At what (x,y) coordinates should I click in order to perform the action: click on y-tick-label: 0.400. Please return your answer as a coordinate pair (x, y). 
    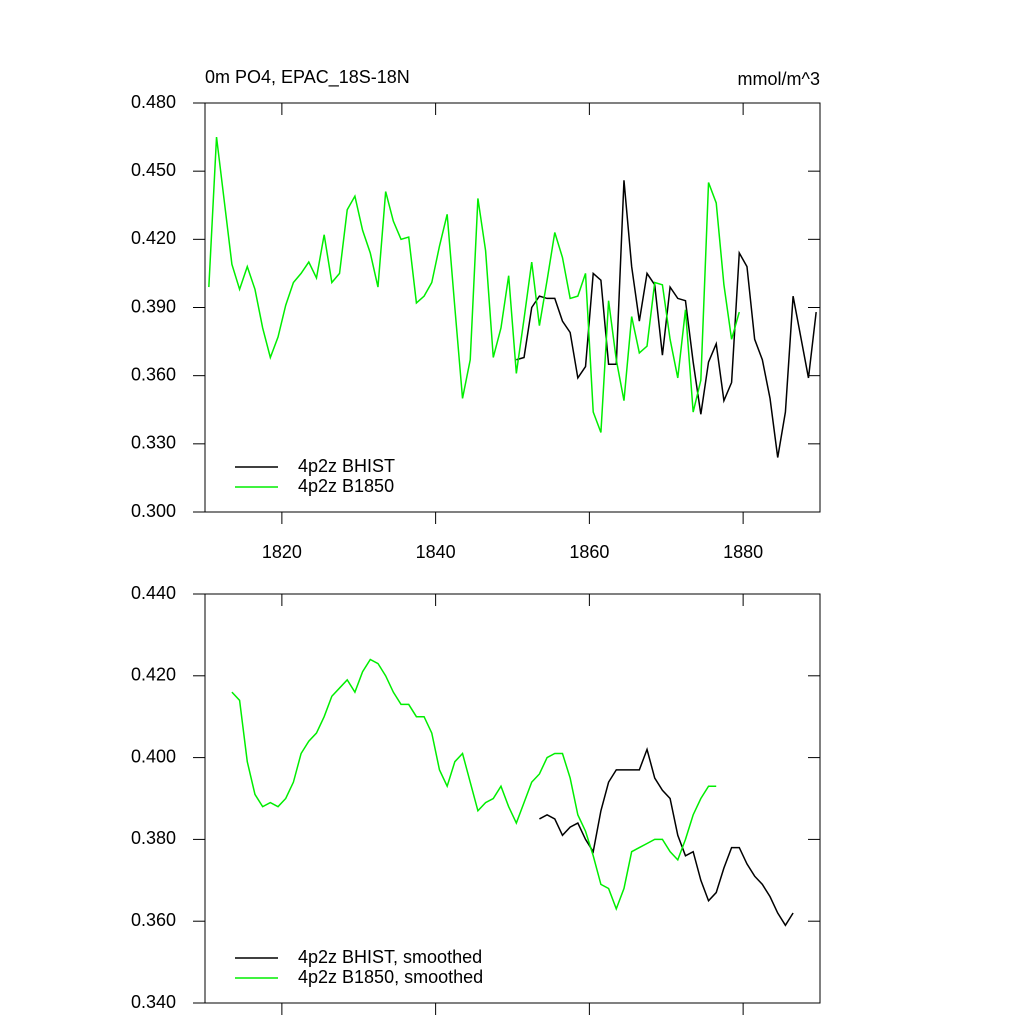
    Looking at the image, I should click on (153, 756).